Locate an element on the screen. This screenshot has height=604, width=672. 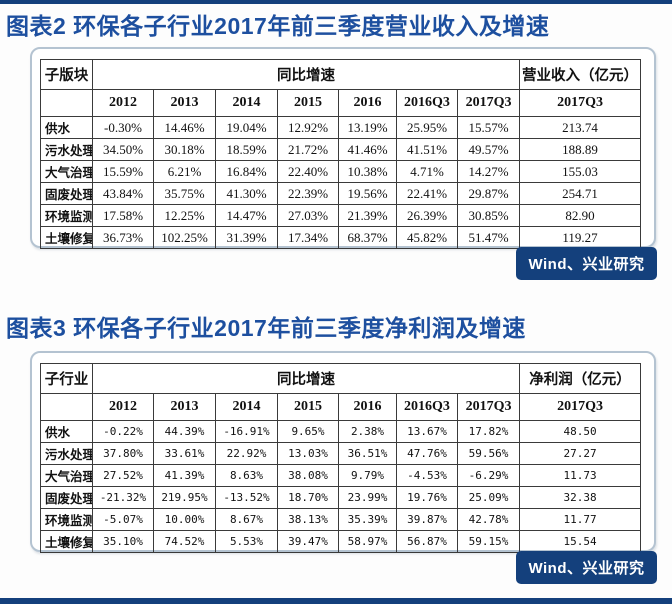
amount-value-cell: 32.38 is located at coordinates (580, 497).